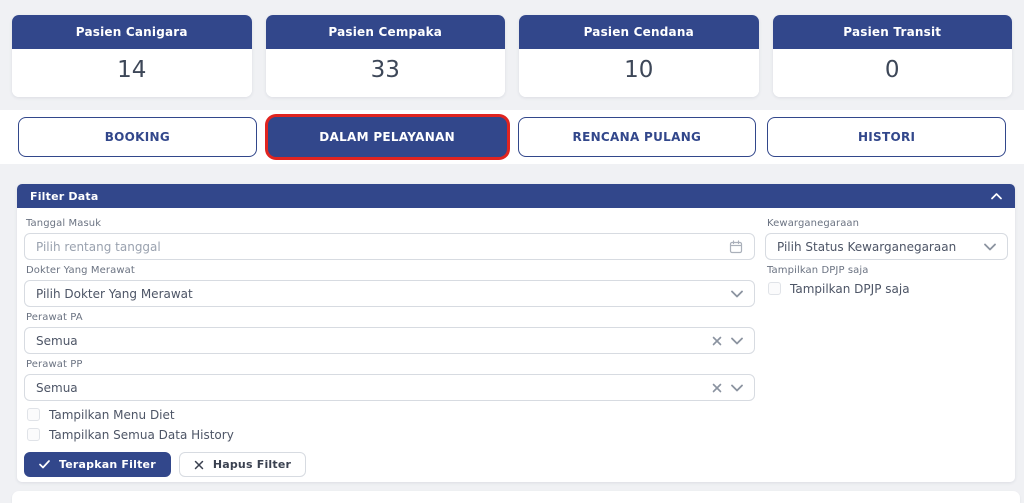 Image resolution: width=1024 pixels, height=503 pixels. What do you see at coordinates (389, 293) in the screenshot?
I see `dokter-select: Pilih Dokter Yang Merawat` at bounding box center [389, 293].